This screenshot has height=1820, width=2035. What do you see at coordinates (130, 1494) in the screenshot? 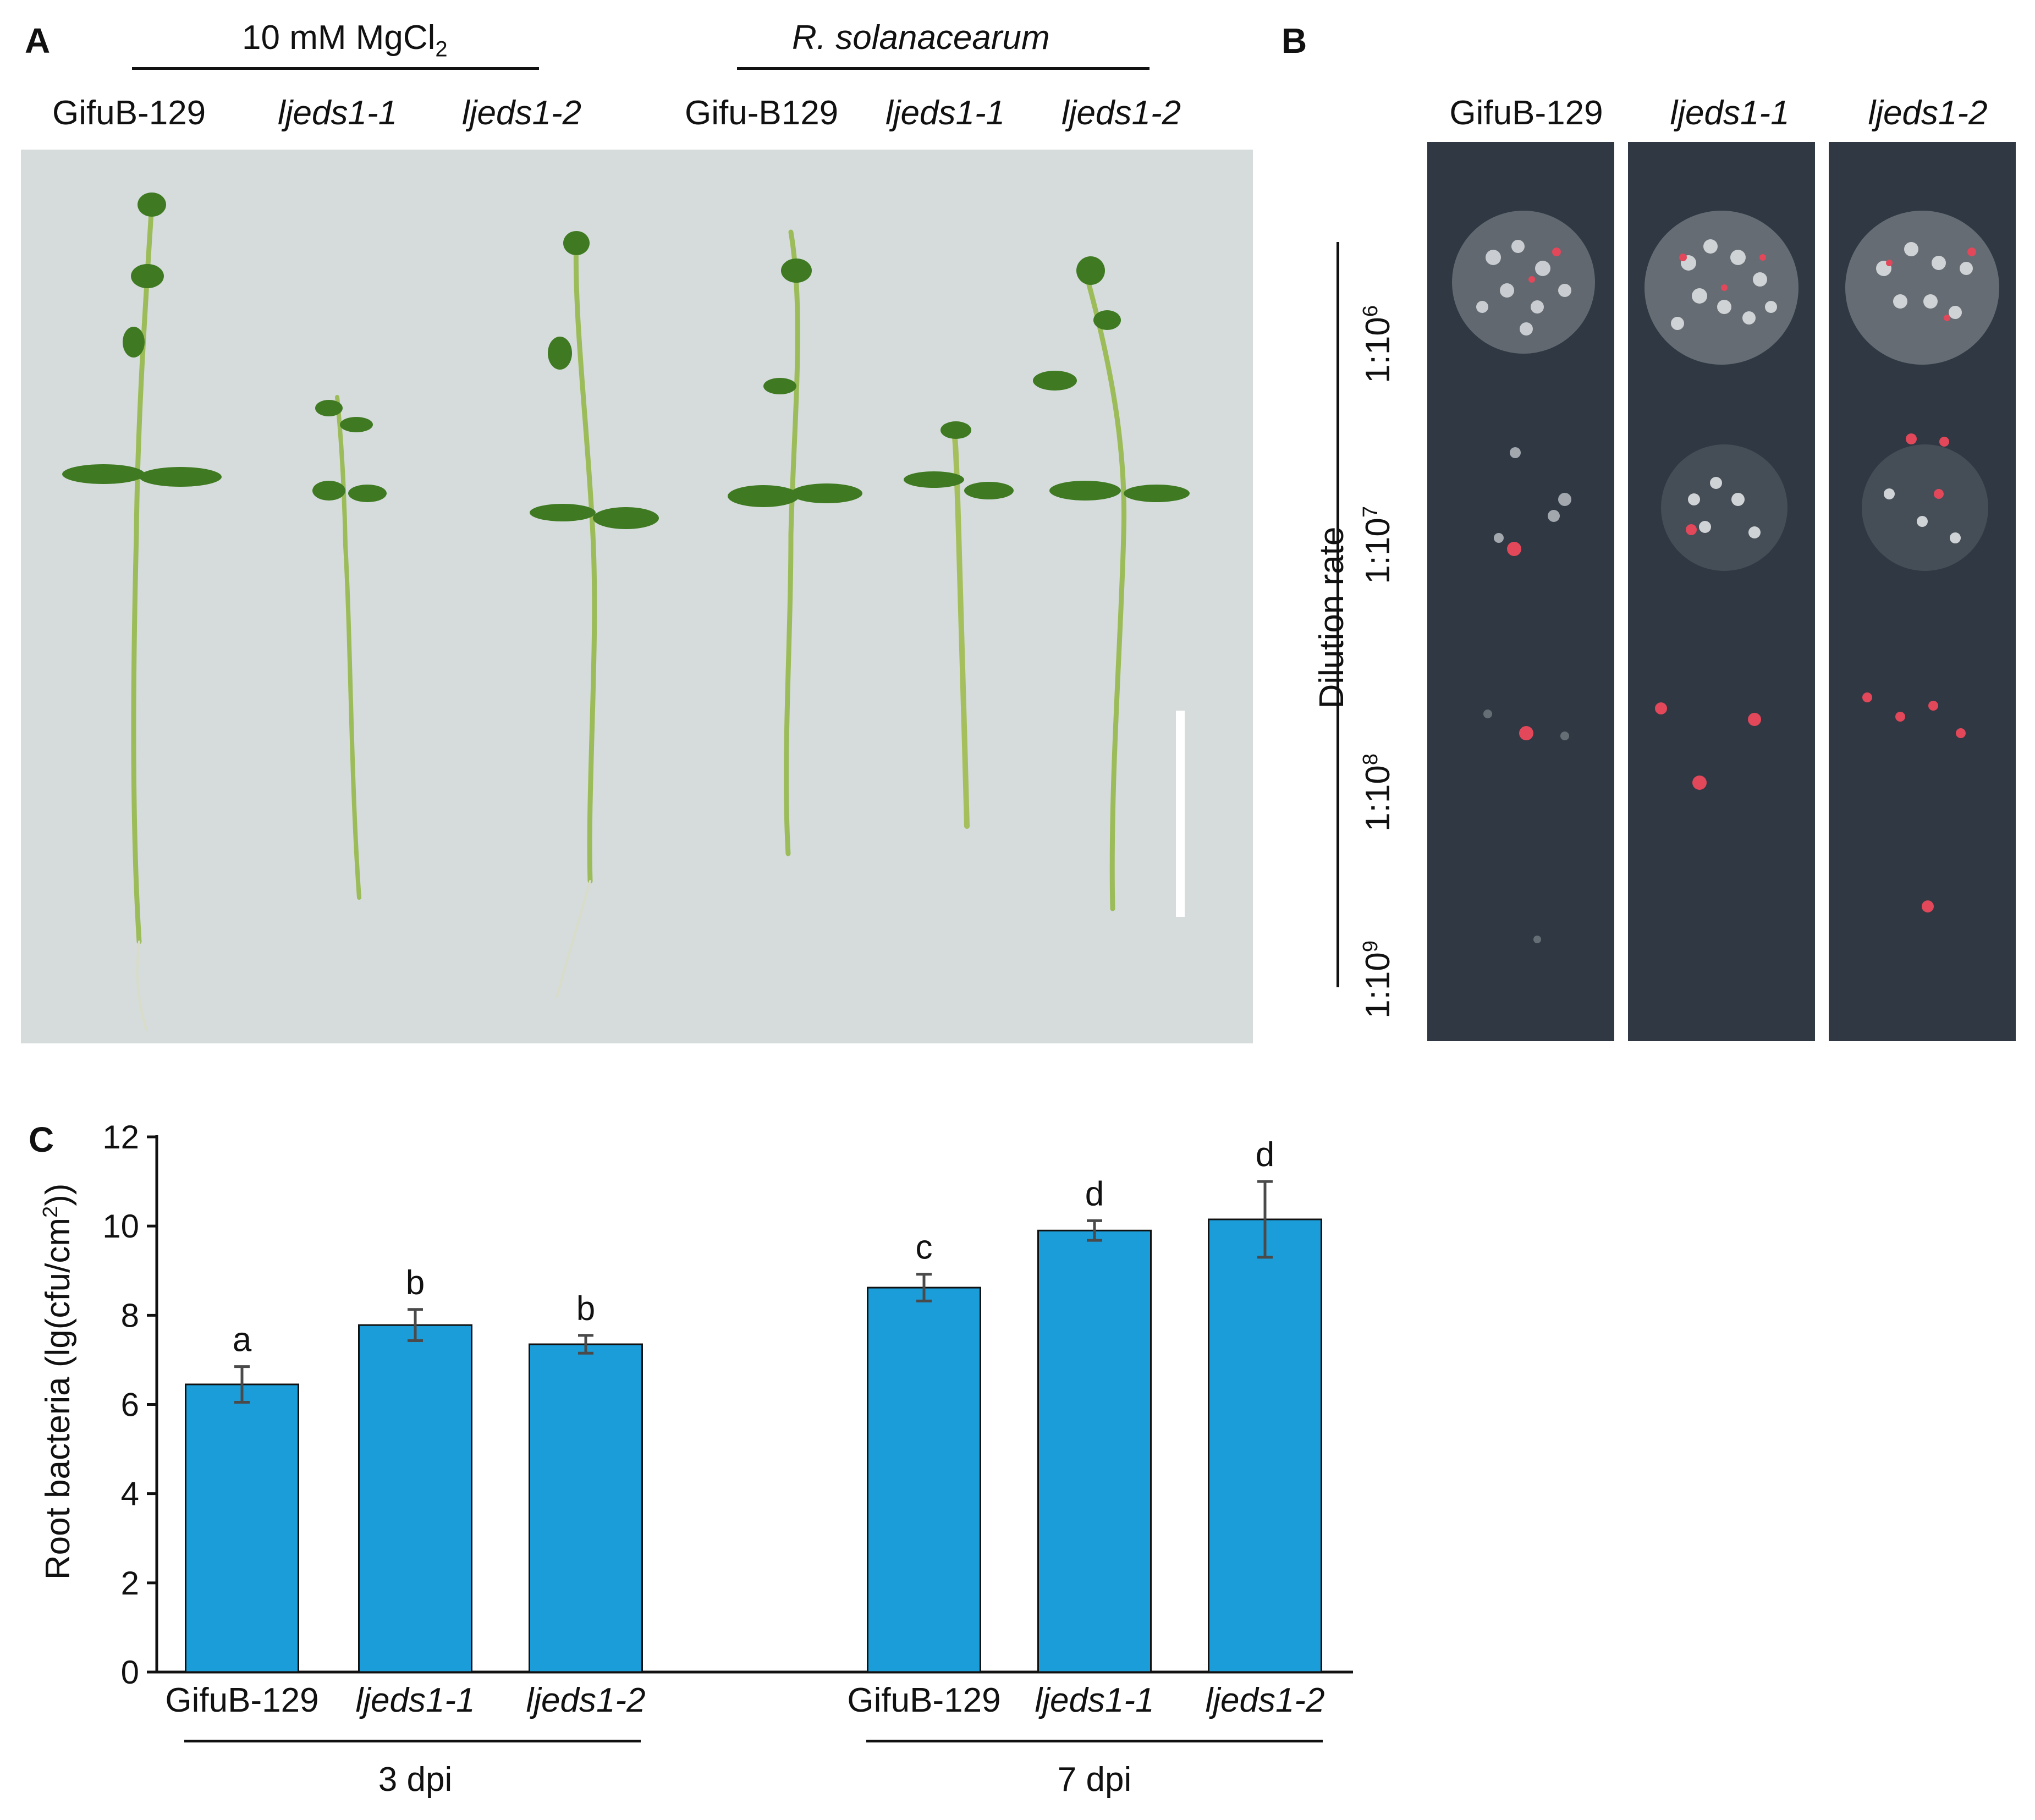
I see `y-tick-label-2: 4` at bounding box center [130, 1494].